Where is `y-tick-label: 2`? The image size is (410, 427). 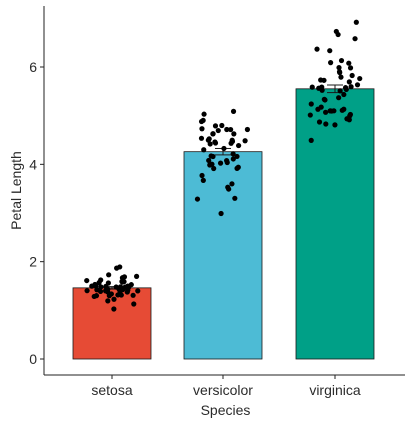
y-tick-label: 2 is located at coordinates (33, 262).